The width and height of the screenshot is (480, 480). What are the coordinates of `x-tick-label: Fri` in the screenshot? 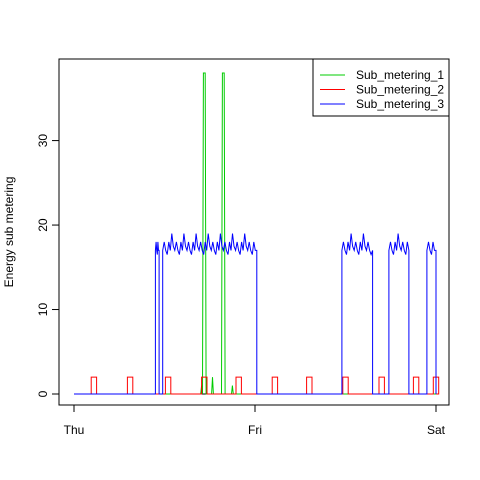 It's located at (255, 430).